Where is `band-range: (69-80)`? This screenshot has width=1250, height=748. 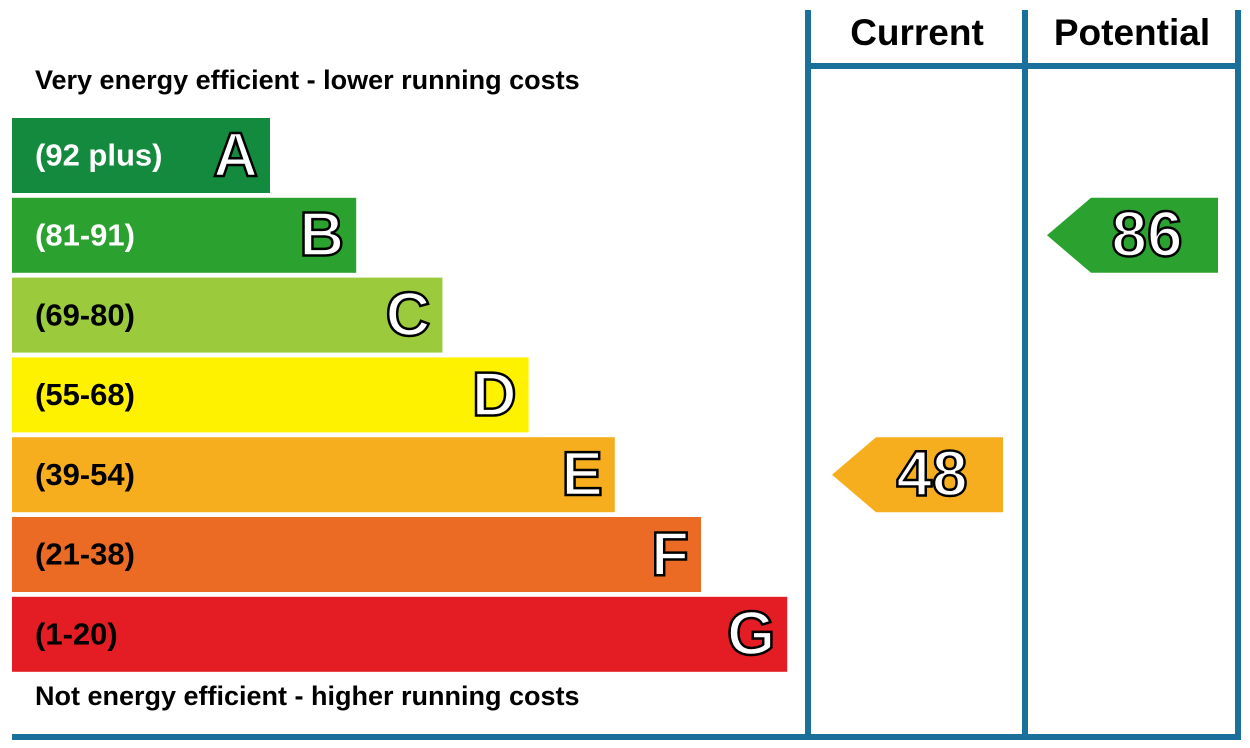 band-range: (69-80) is located at coordinates (85, 314).